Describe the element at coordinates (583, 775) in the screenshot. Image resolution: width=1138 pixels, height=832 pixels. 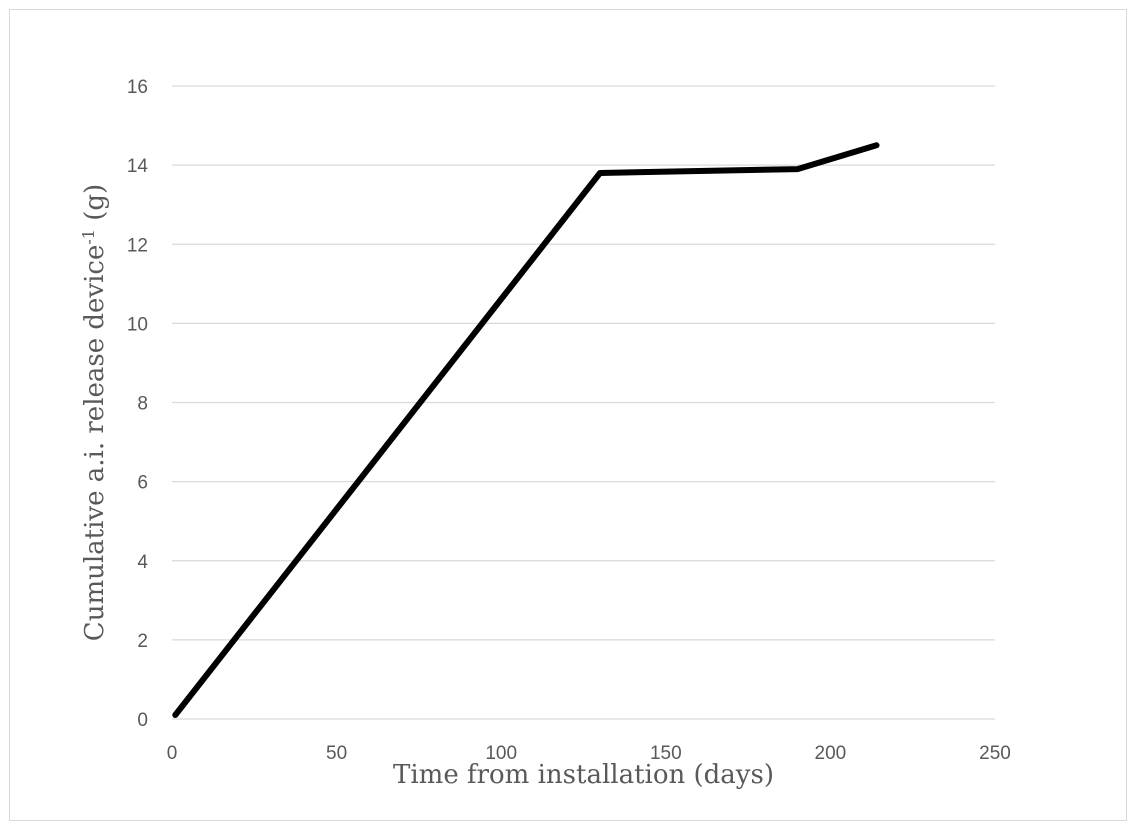
I see `x-axis-title: Time from installation (days)` at that location.